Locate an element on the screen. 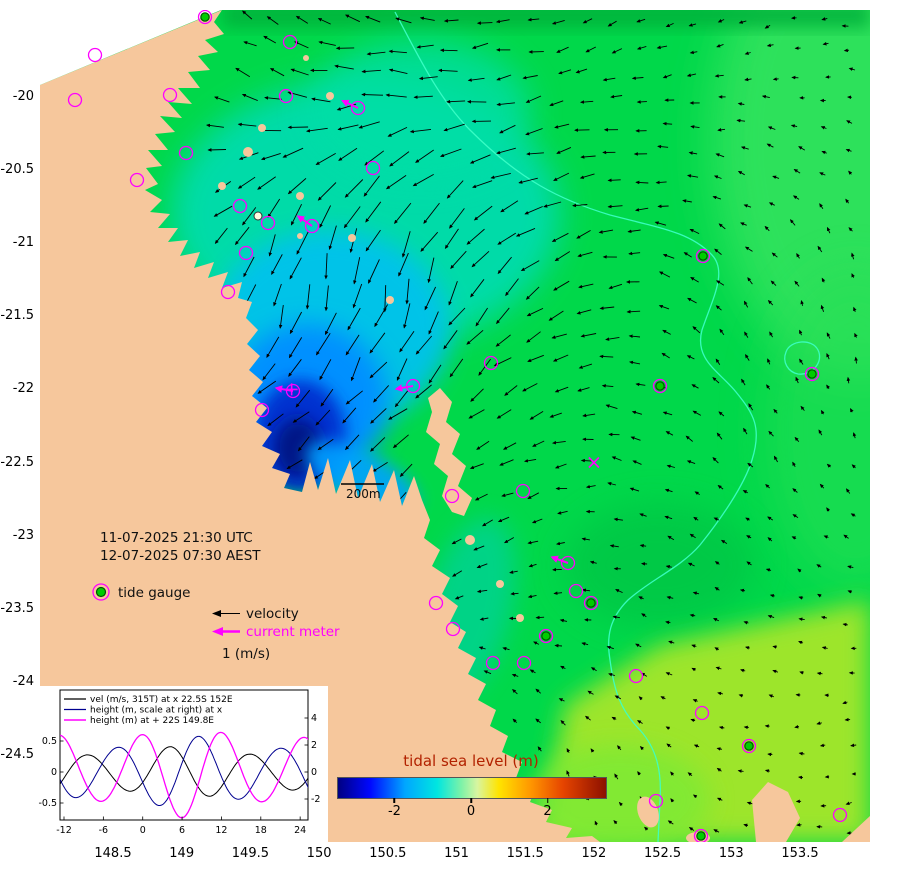 This screenshot has height=874, width=900. tide-gauge-legend-icon is located at coordinates (101, 592).